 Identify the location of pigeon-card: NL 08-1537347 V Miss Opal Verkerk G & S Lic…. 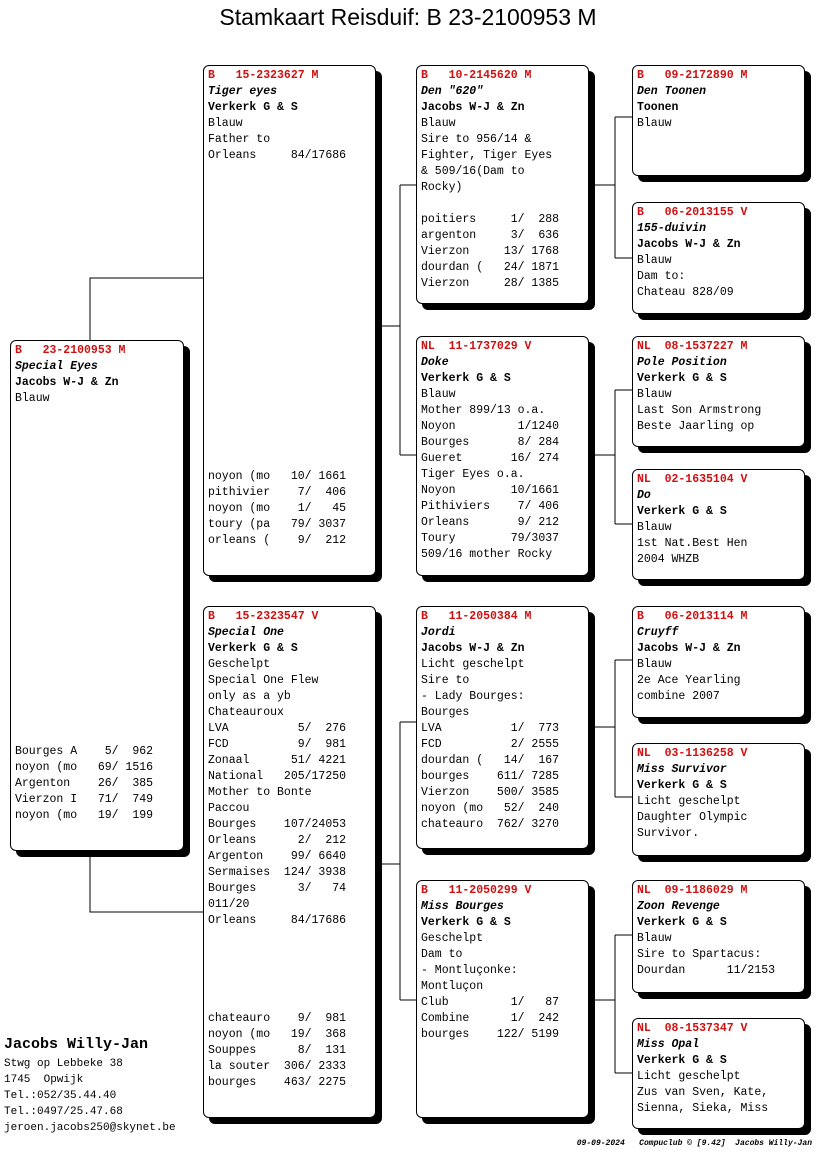
(718, 1073).